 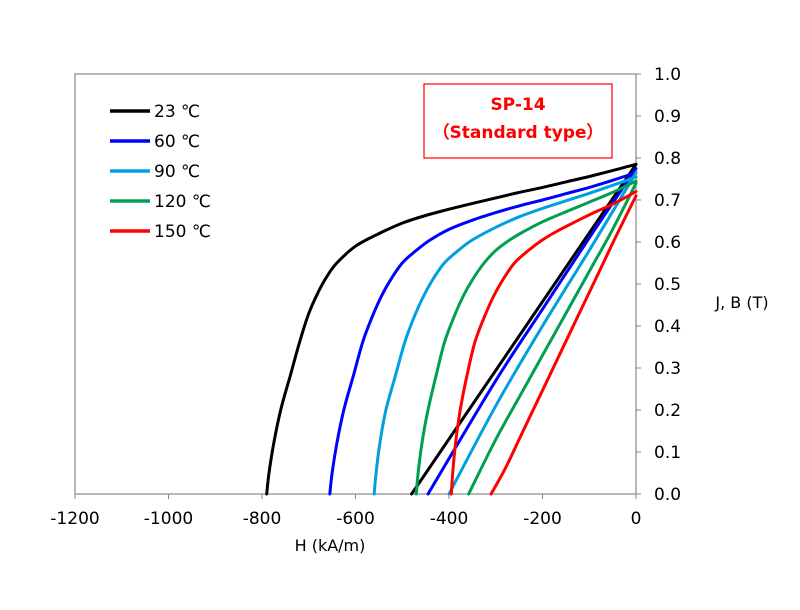 What do you see at coordinates (262, 519) in the screenshot?
I see `x-tick-label: -800` at bounding box center [262, 519].